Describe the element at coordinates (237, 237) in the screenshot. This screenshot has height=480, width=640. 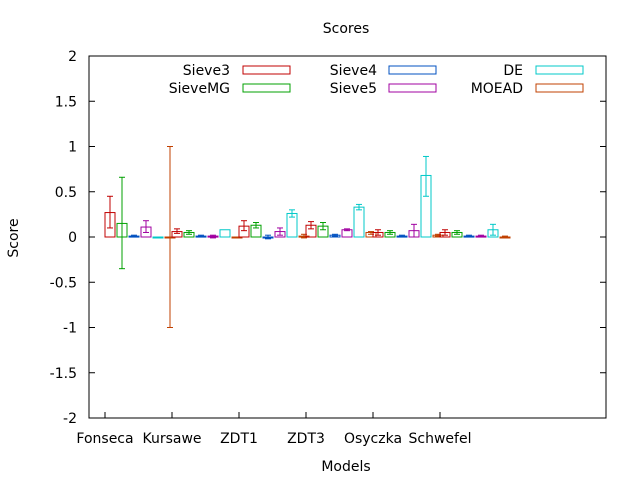
I see `bar-moead` at that location.